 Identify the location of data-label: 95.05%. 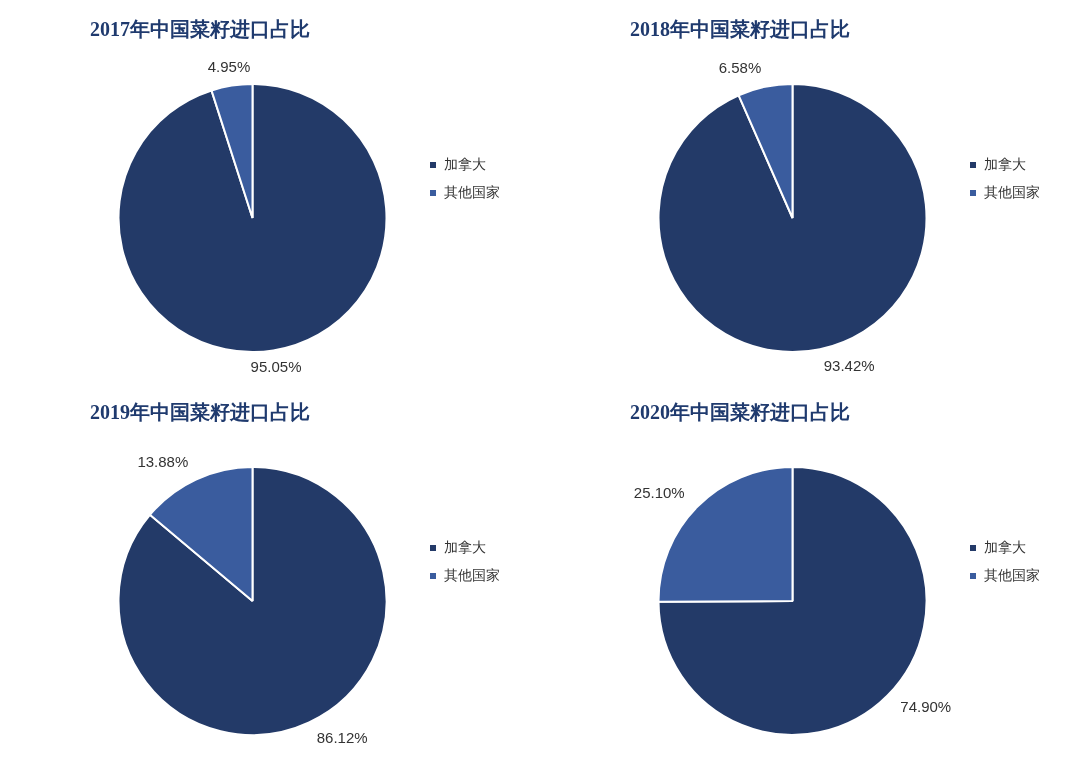
(276, 367).